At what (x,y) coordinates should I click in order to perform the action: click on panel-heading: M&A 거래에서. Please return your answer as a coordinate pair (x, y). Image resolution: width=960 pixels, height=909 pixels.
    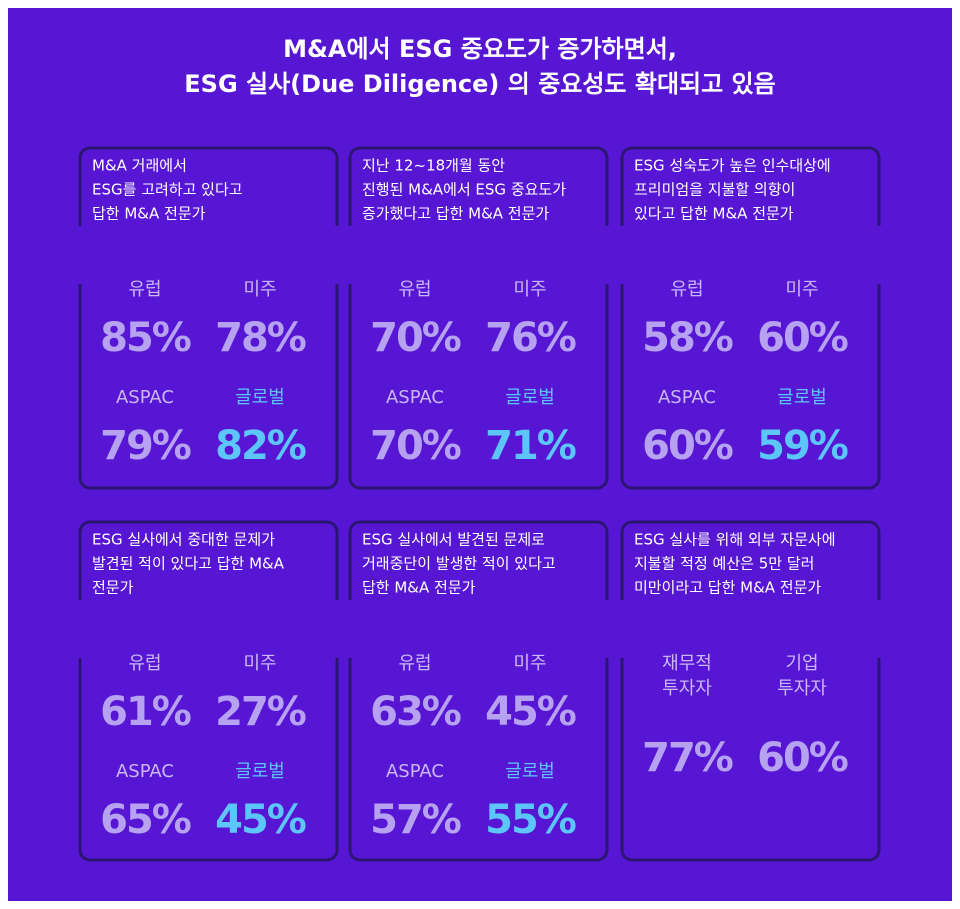
    Looking at the image, I should click on (139, 166).